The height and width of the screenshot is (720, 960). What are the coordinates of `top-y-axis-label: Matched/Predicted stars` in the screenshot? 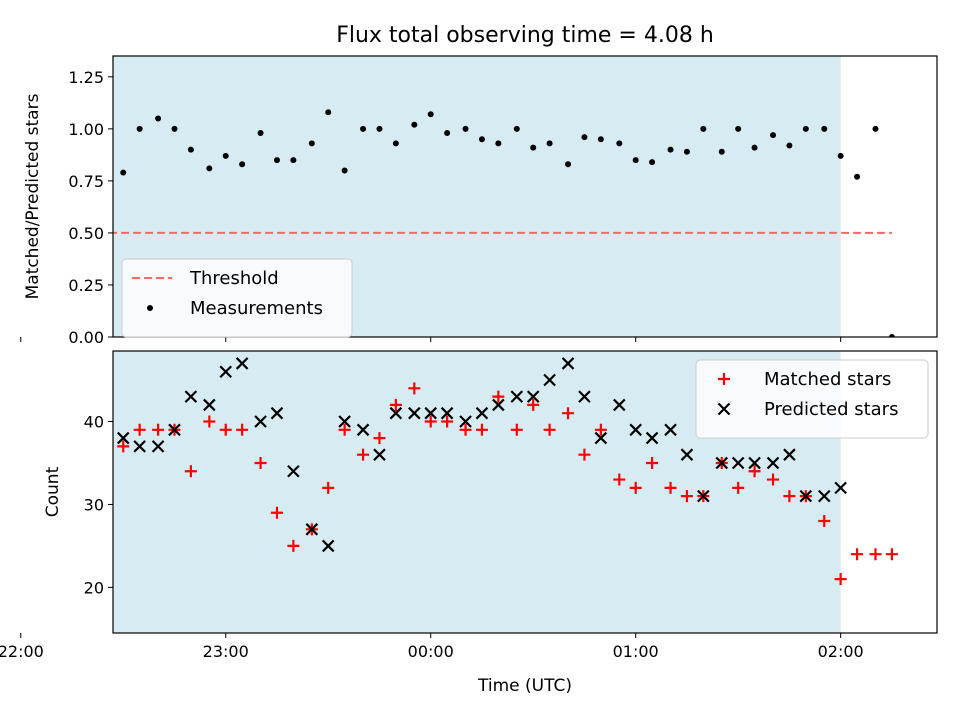 It's located at (33, 196).